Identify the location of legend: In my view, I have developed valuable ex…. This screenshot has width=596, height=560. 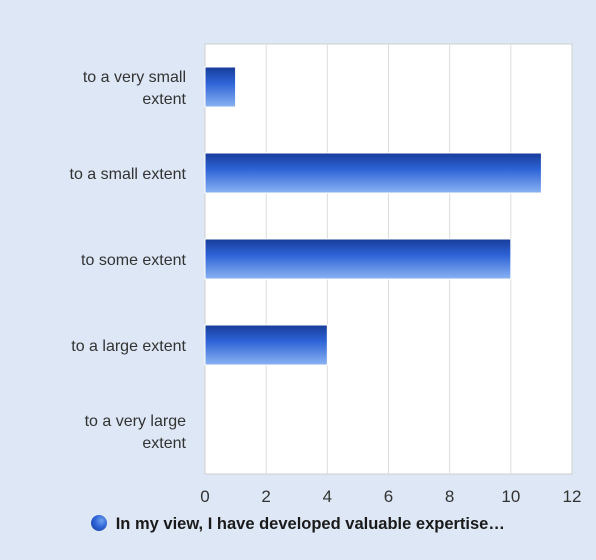
(298, 524).